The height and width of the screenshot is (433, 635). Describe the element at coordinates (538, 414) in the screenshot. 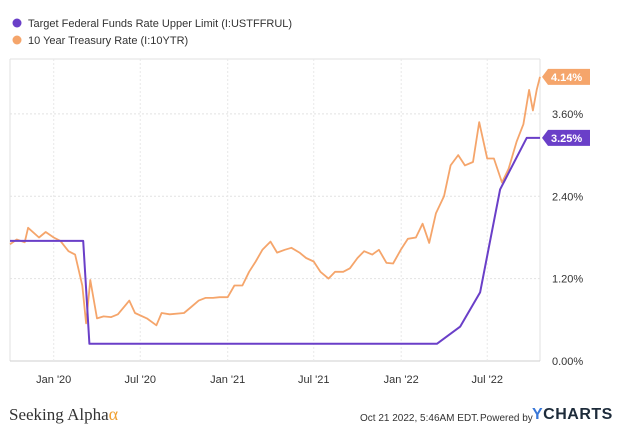

I see `ycharts-logo-y: Y` at that location.